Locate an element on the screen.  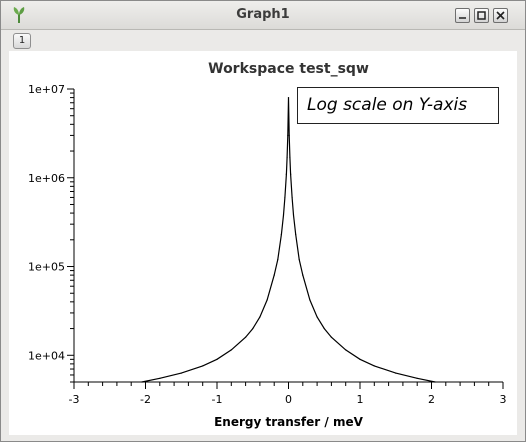
x-tick-label: 2 is located at coordinates (431, 399).